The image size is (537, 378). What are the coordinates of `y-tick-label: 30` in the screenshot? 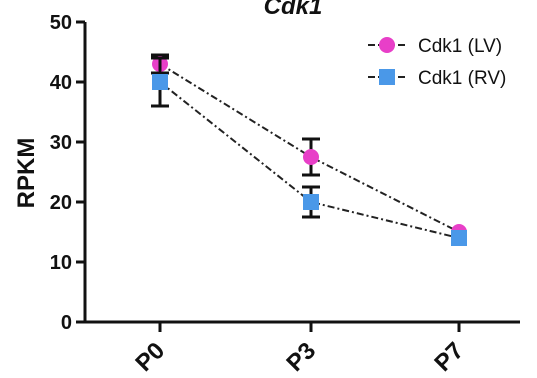 It's located at (61, 143).